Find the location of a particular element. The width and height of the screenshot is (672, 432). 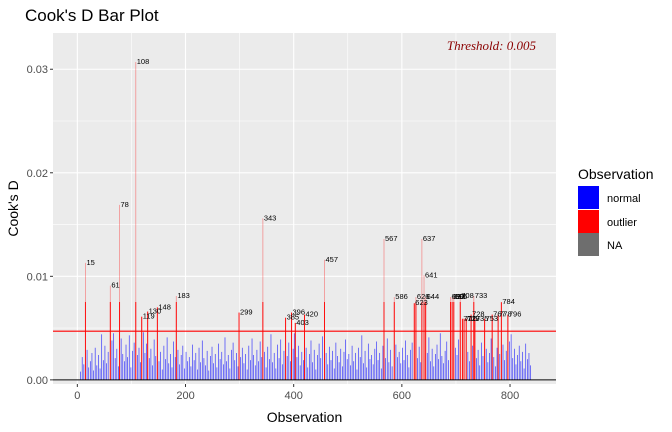

y-tick-label: 0.01 is located at coordinates (37, 277).